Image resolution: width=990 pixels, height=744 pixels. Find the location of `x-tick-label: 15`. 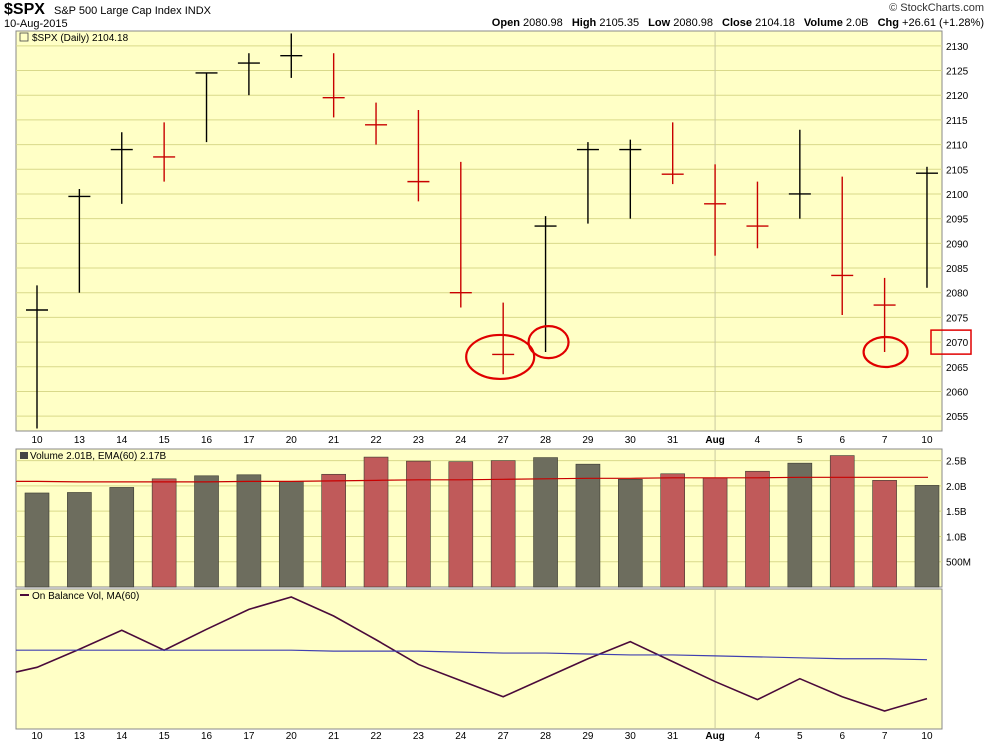

x-tick-label: 15 is located at coordinates (165, 440).